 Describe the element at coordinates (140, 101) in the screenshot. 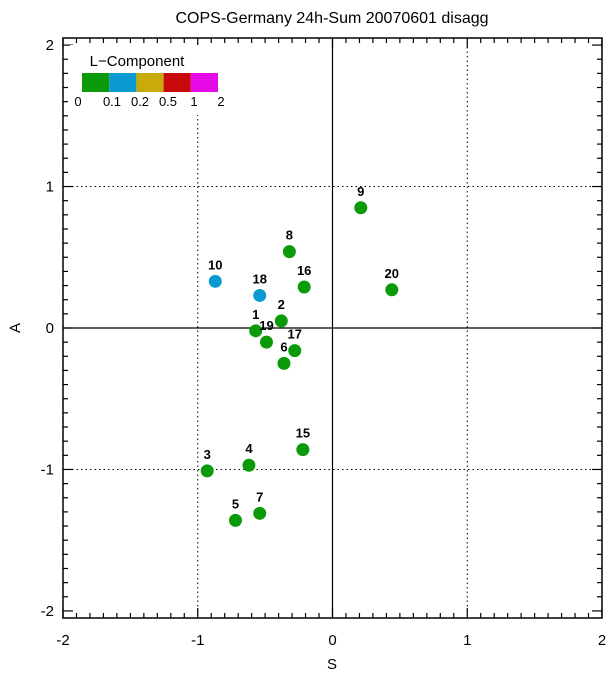

I see `legend-tick-label: 0.2` at that location.